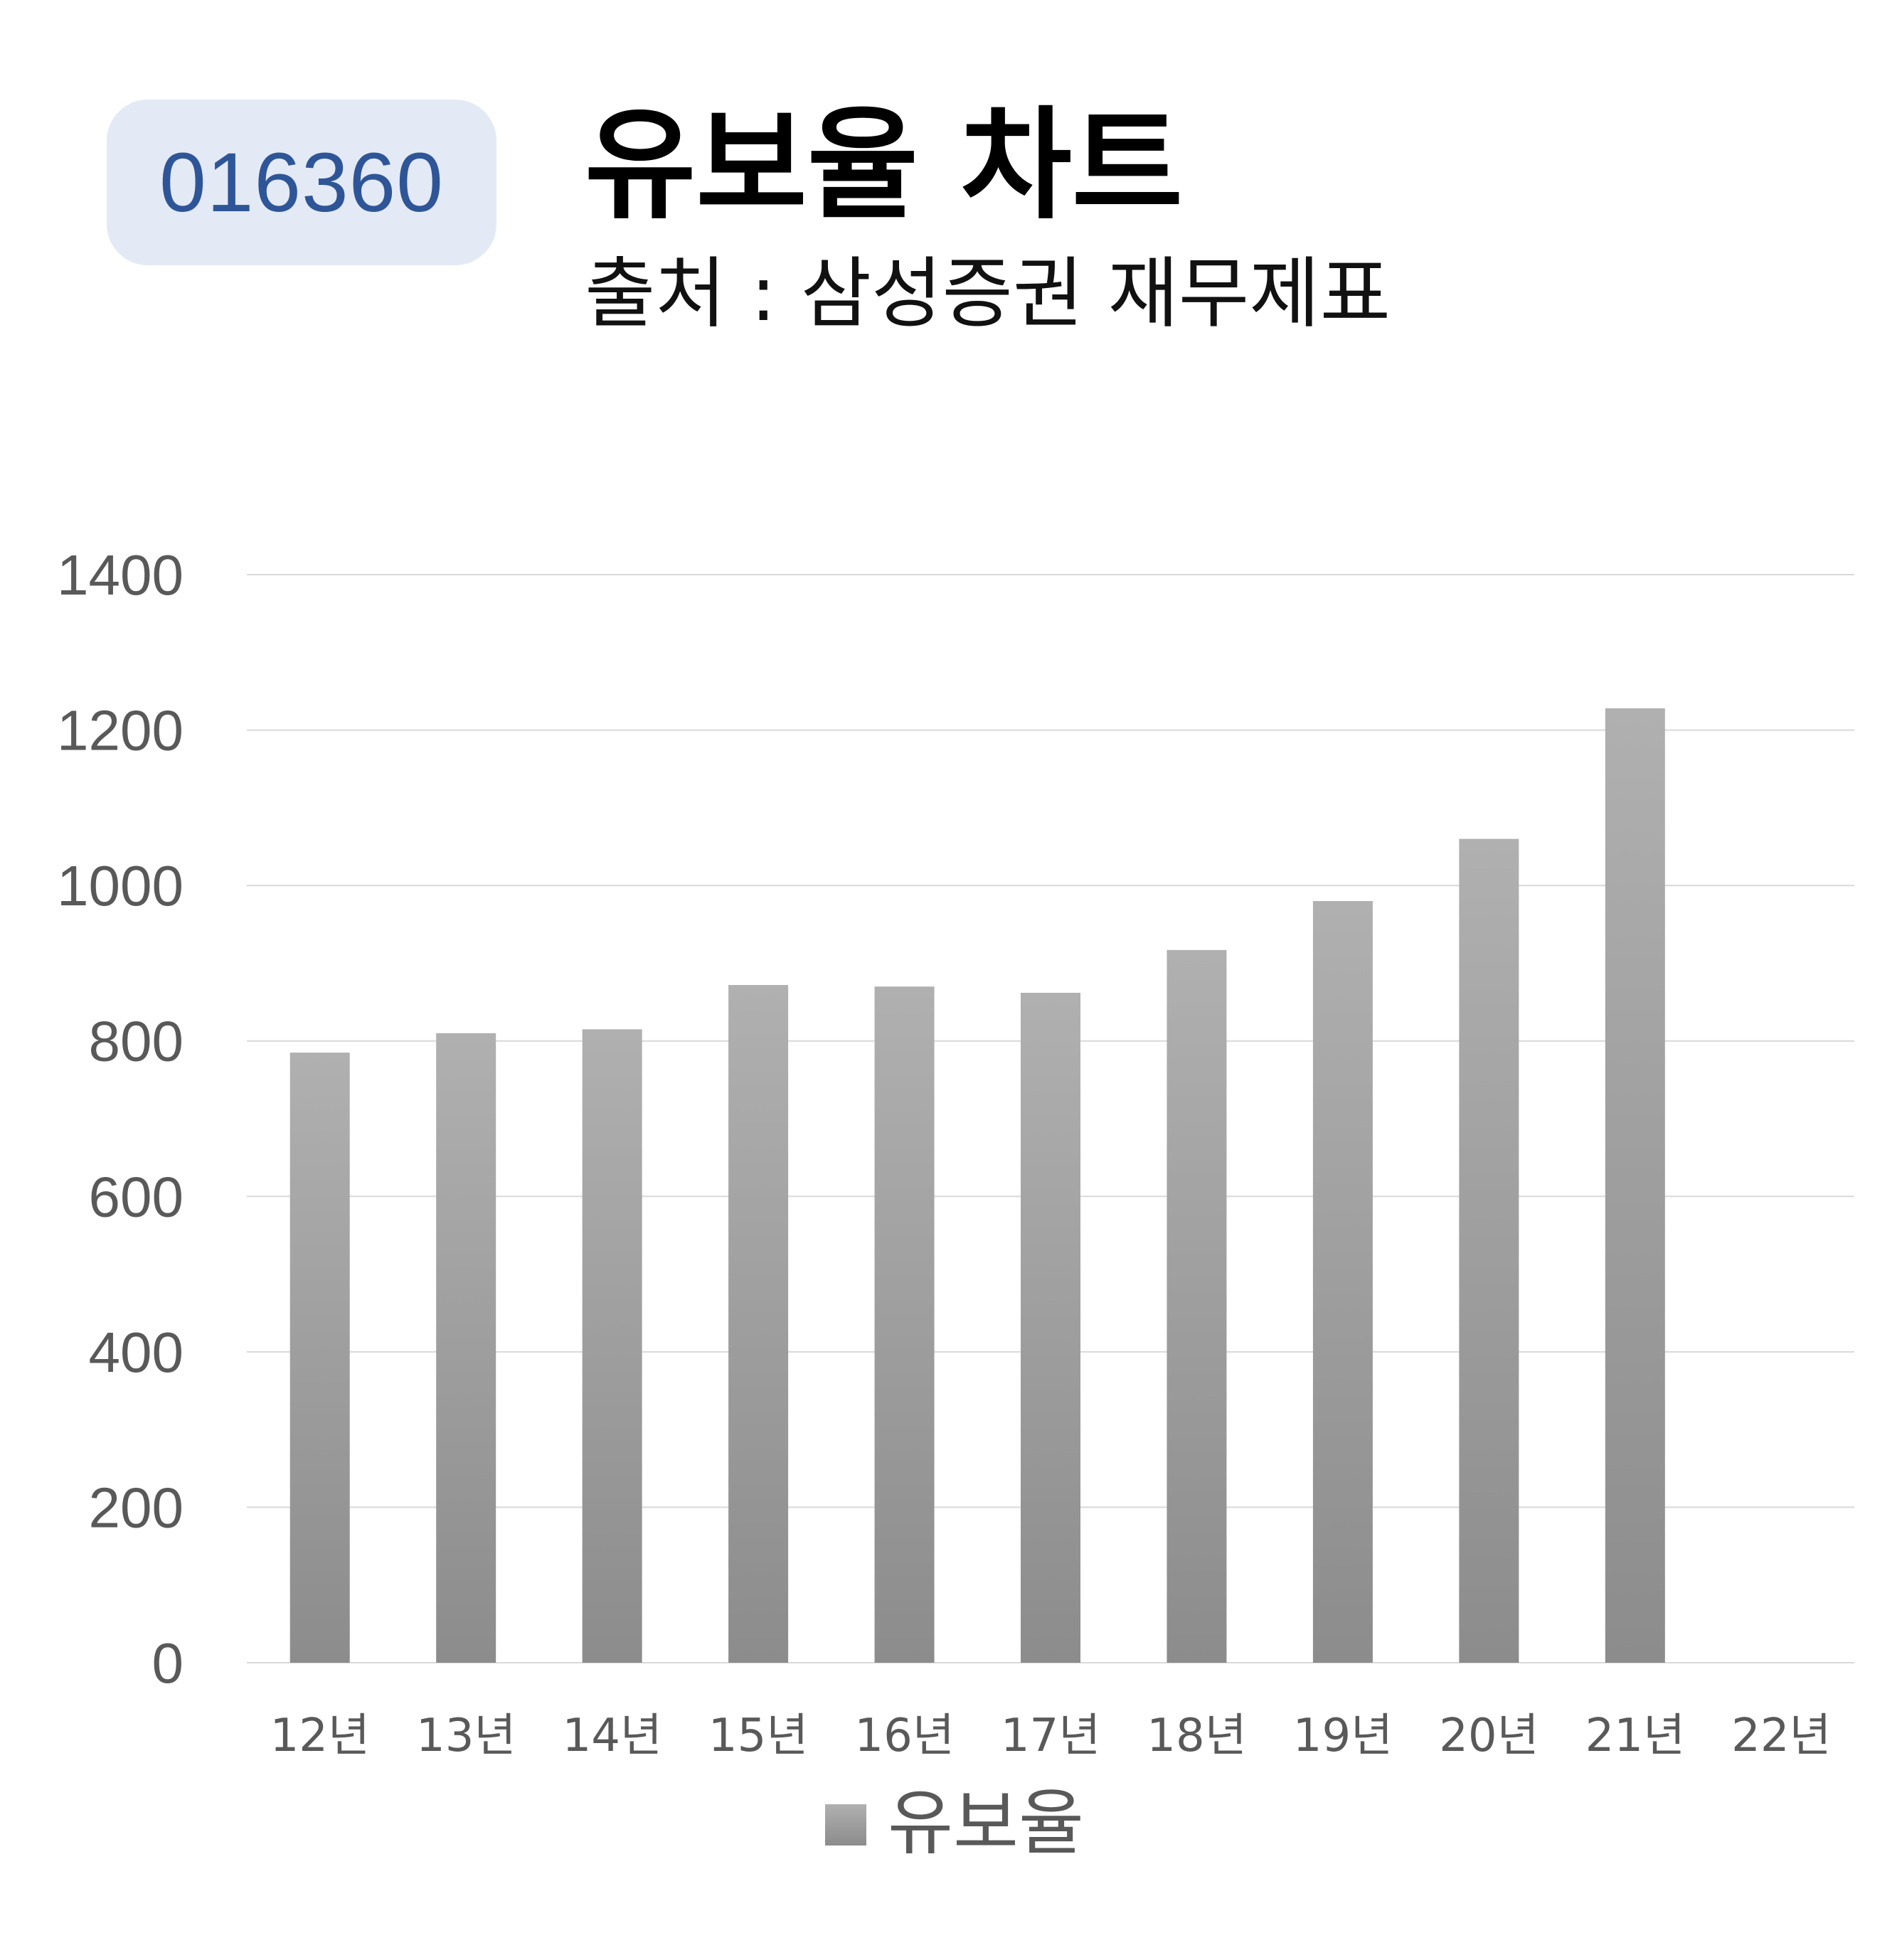 The width and height of the screenshot is (1897, 1960). Describe the element at coordinates (1635, 1185) in the screenshot. I see `bar-21년` at that location.